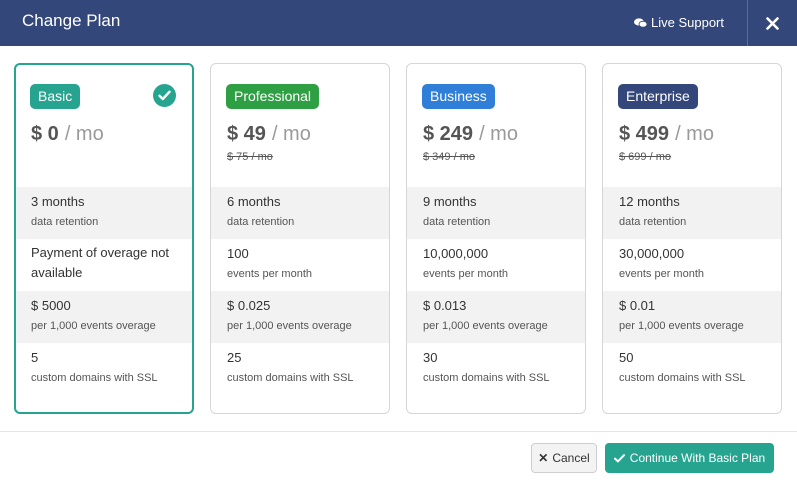  Describe the element at coordinates (496, 317) in the screenshot. I see `overage-row: $ 0.013 per 1,000 events overage` at that location.